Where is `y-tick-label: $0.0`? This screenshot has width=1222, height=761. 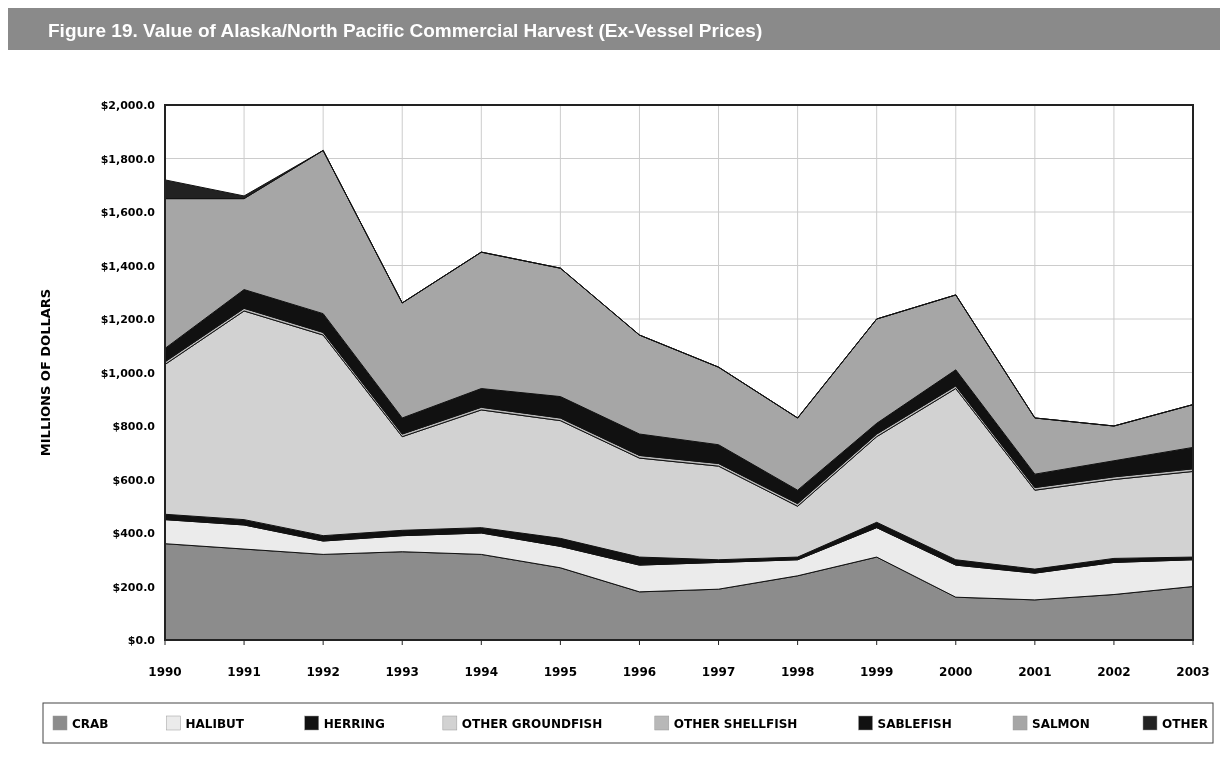
y-tick-label: $0.0 is located at coordinates (141, 640).